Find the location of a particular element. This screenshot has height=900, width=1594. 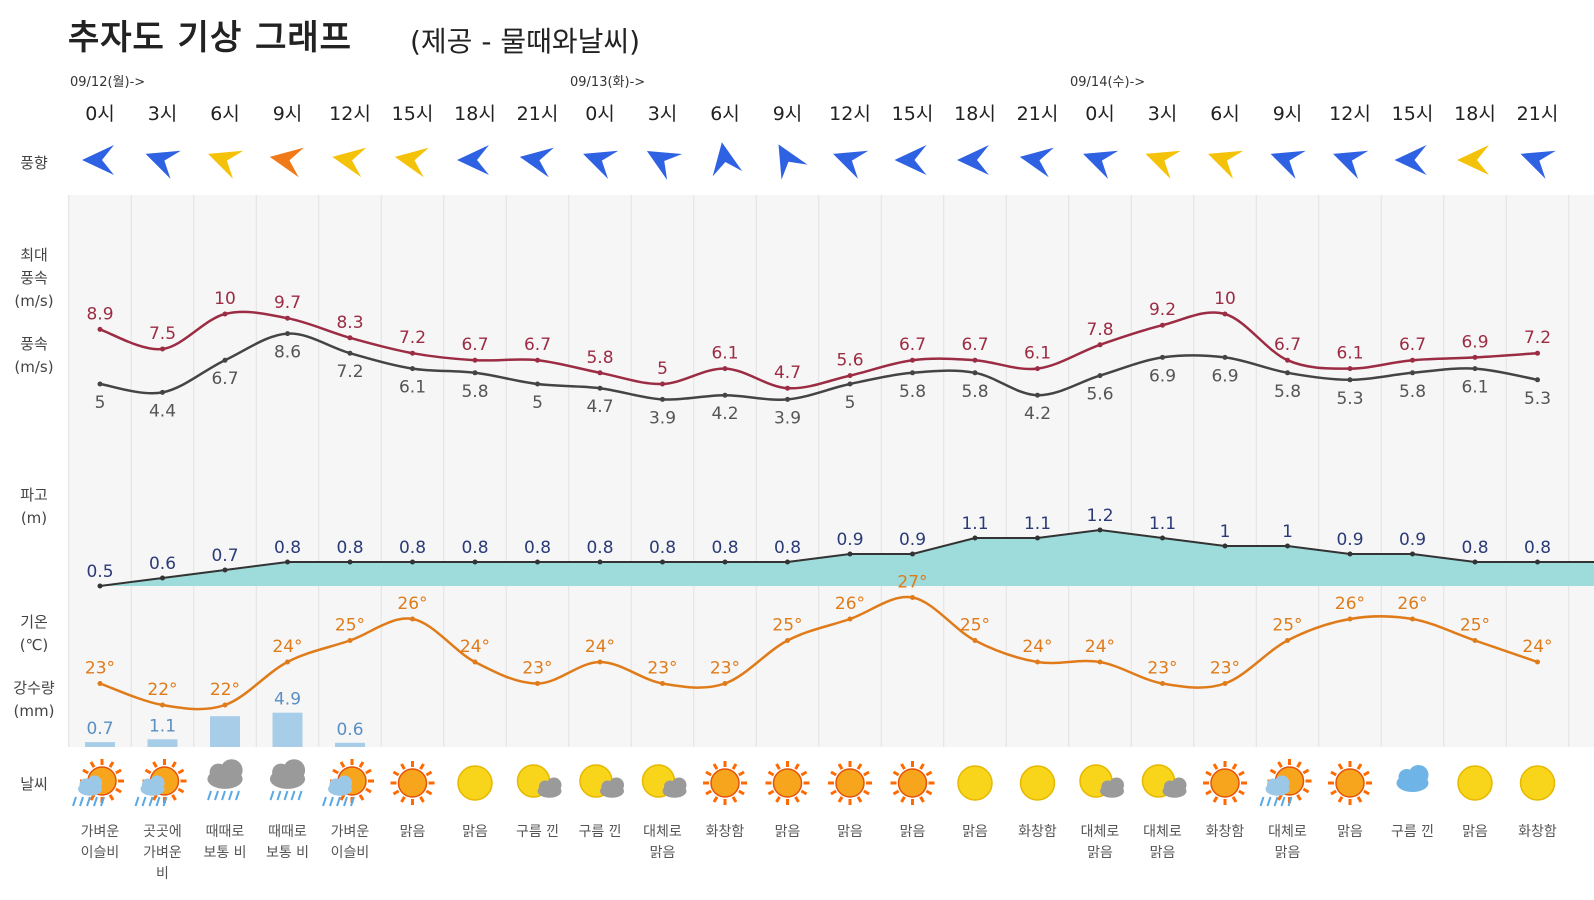

sun-icon is located at coordinates (1475, 783).